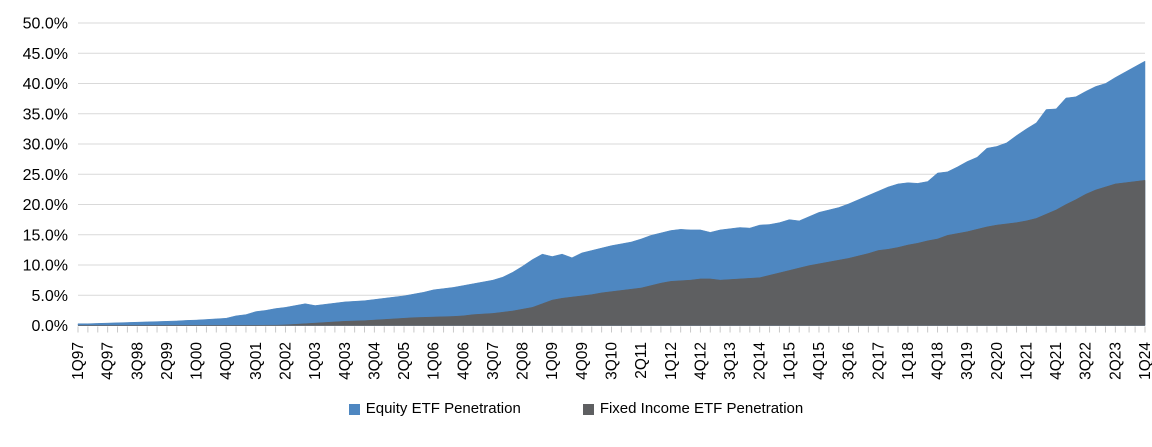 Image resolution: width=1152 pixels, height=447 pixels. What do you see at coordinates (434, 361) in the screenshot?
I see `x-tick-label: 1Q06` at bounding box center [434, 361].